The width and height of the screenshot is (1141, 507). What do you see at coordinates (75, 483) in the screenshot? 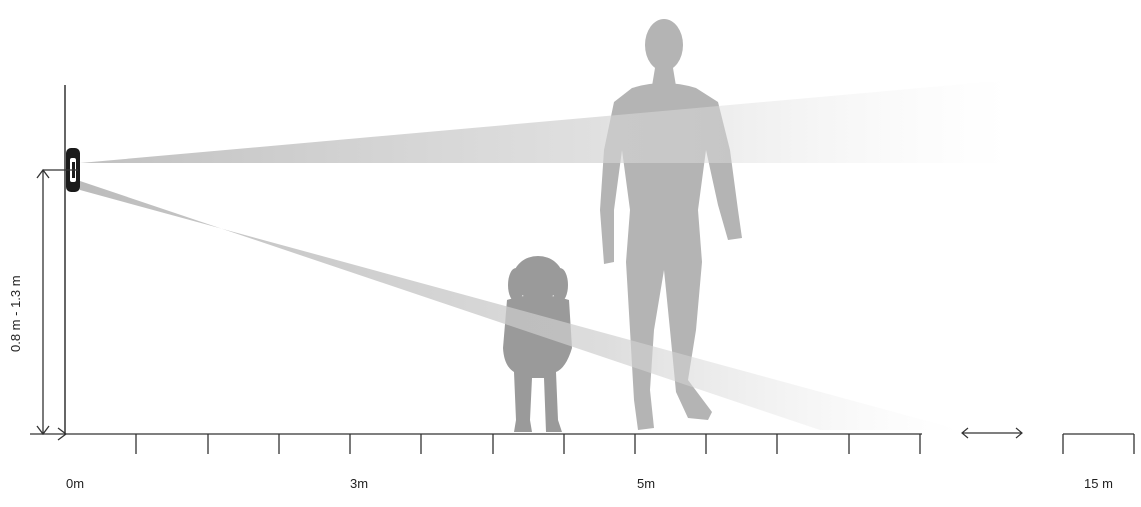
I see `distance-label-0m: 0m` at bounding box center [75, 483].